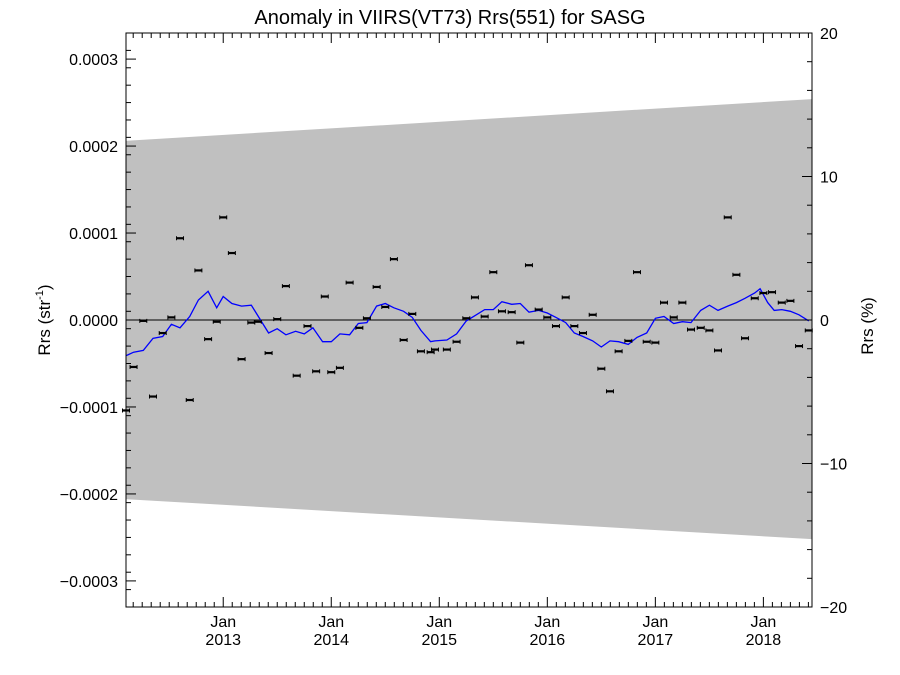 The height and width of the screenshot is (675, 900). I want to click on left-y-axis-label-end: ), so click(44, 287).